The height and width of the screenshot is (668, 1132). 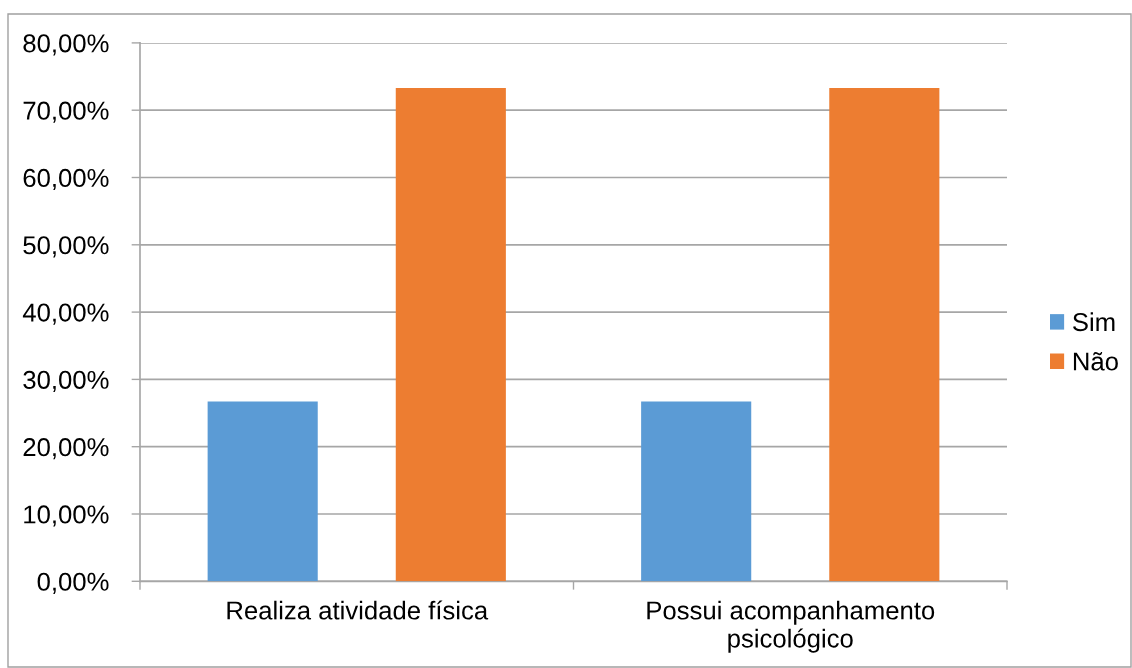 What do you see at coordinates (73, 583) in the screenshot?
I see `y-tick-label: 0,00%` at bounding box center [73, 583].